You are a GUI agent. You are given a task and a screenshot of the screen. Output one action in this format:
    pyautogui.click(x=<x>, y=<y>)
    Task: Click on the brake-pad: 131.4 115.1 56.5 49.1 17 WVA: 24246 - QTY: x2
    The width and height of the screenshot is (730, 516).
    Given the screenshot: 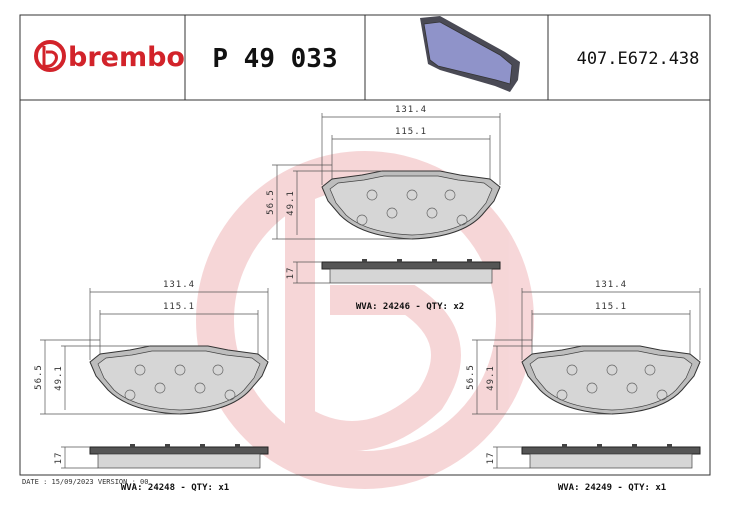 What is the action you would take?
    pyautogui.click(x=383, y=208)
    